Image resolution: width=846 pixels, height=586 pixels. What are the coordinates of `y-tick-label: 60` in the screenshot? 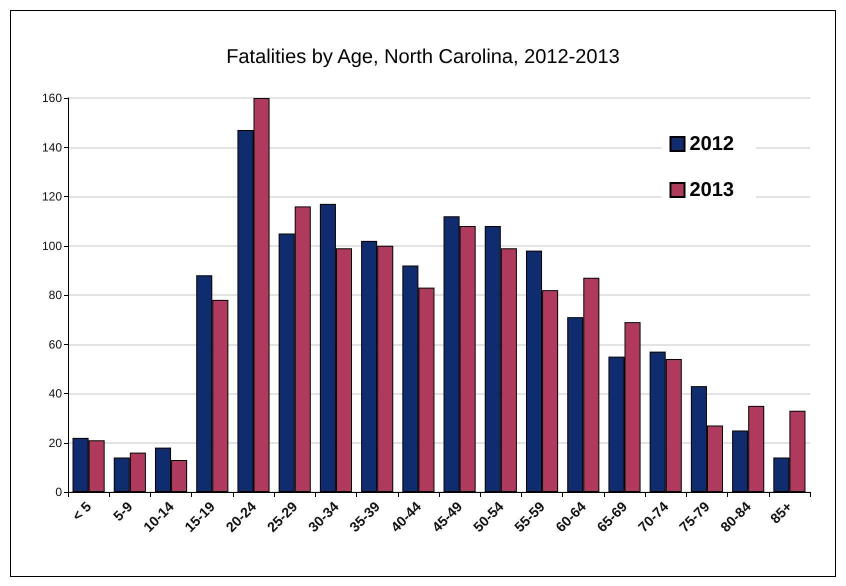 It's located at (55, 344).